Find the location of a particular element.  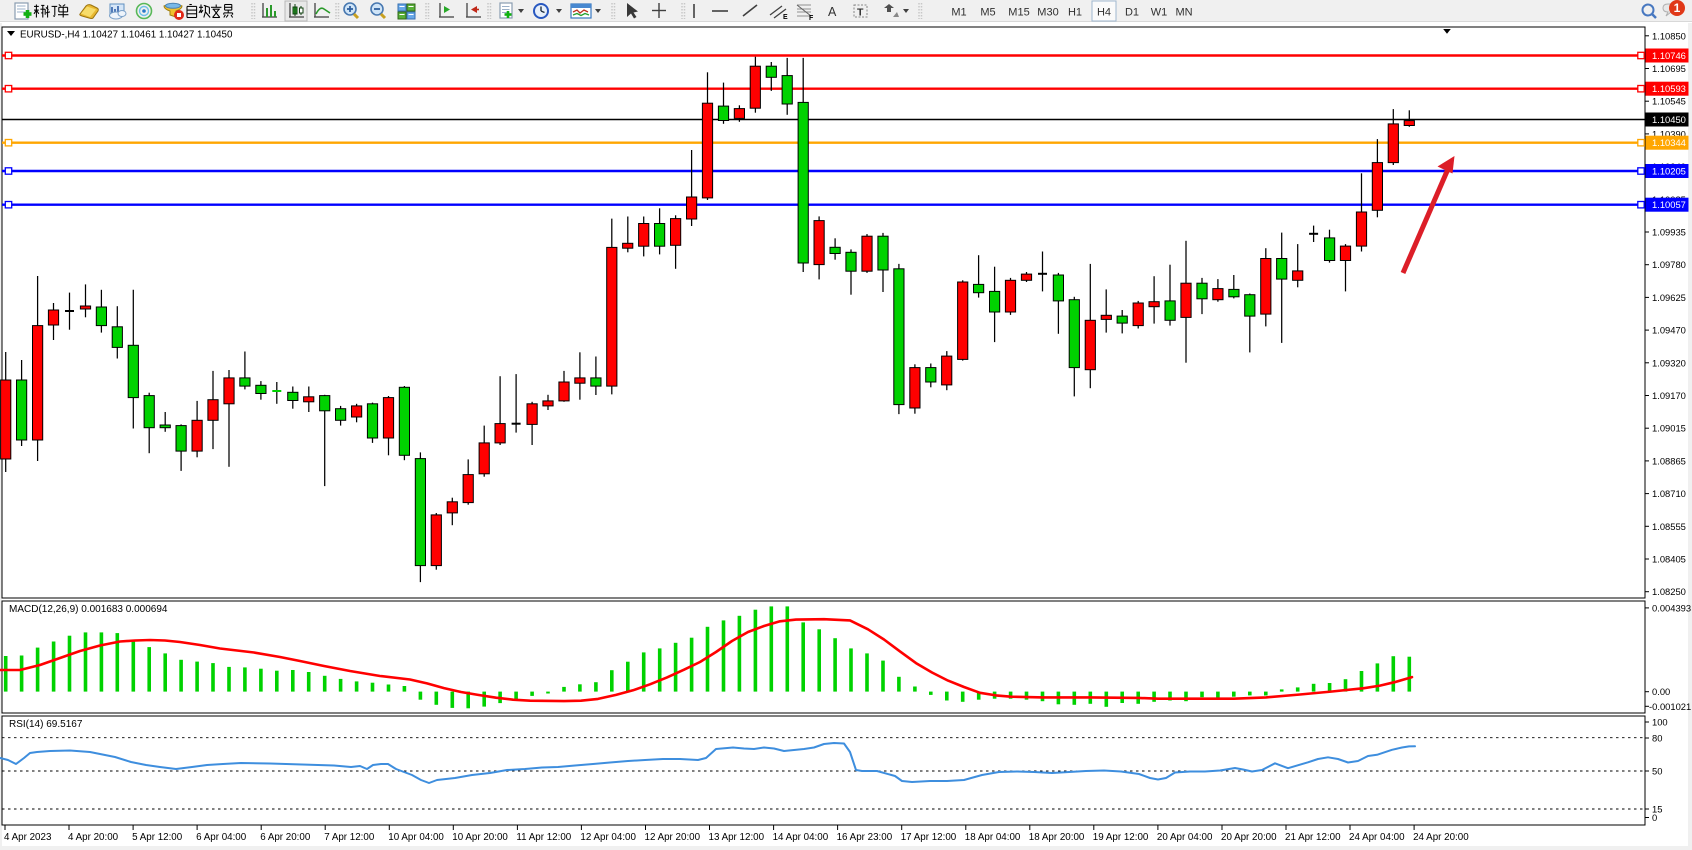

svg-text: 1.09935 is located at coordinates (1669, 232).